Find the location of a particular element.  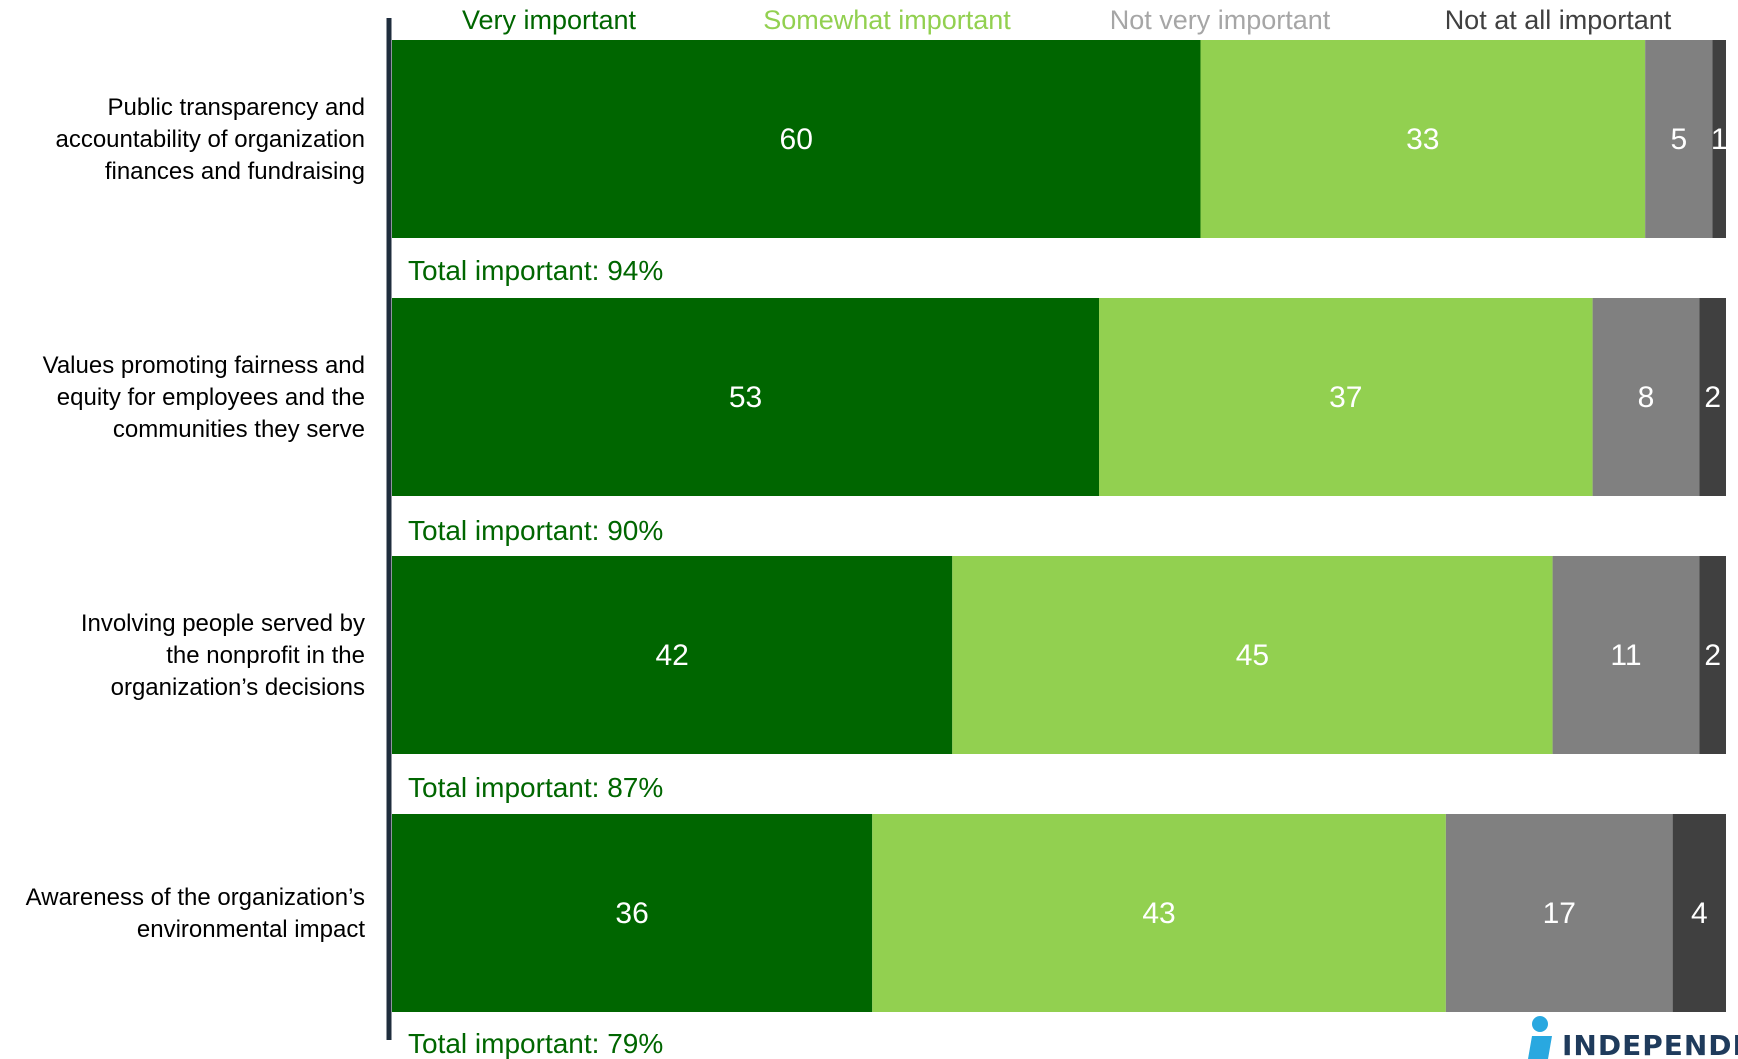

person-icon is located at coordinates (1540, 1037).